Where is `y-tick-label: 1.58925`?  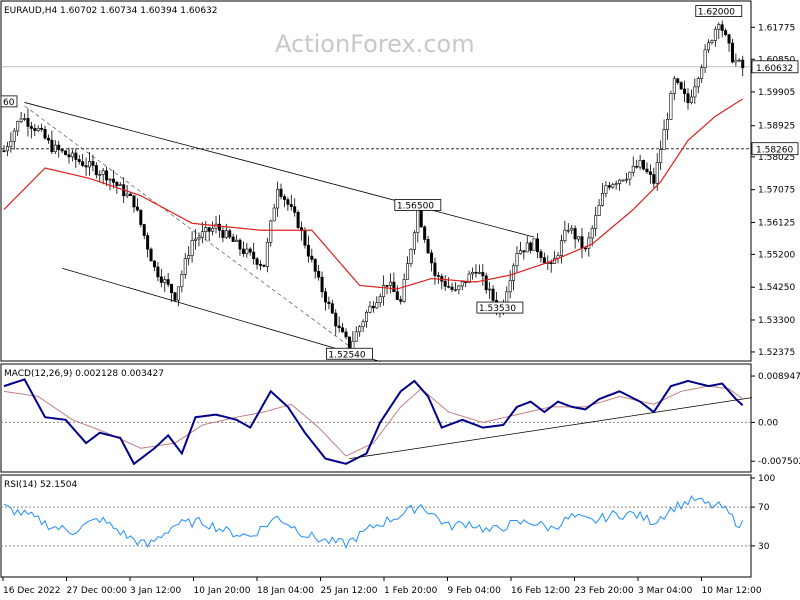 y-tick-label: 1.58925 is located at coordinates (776, 127).